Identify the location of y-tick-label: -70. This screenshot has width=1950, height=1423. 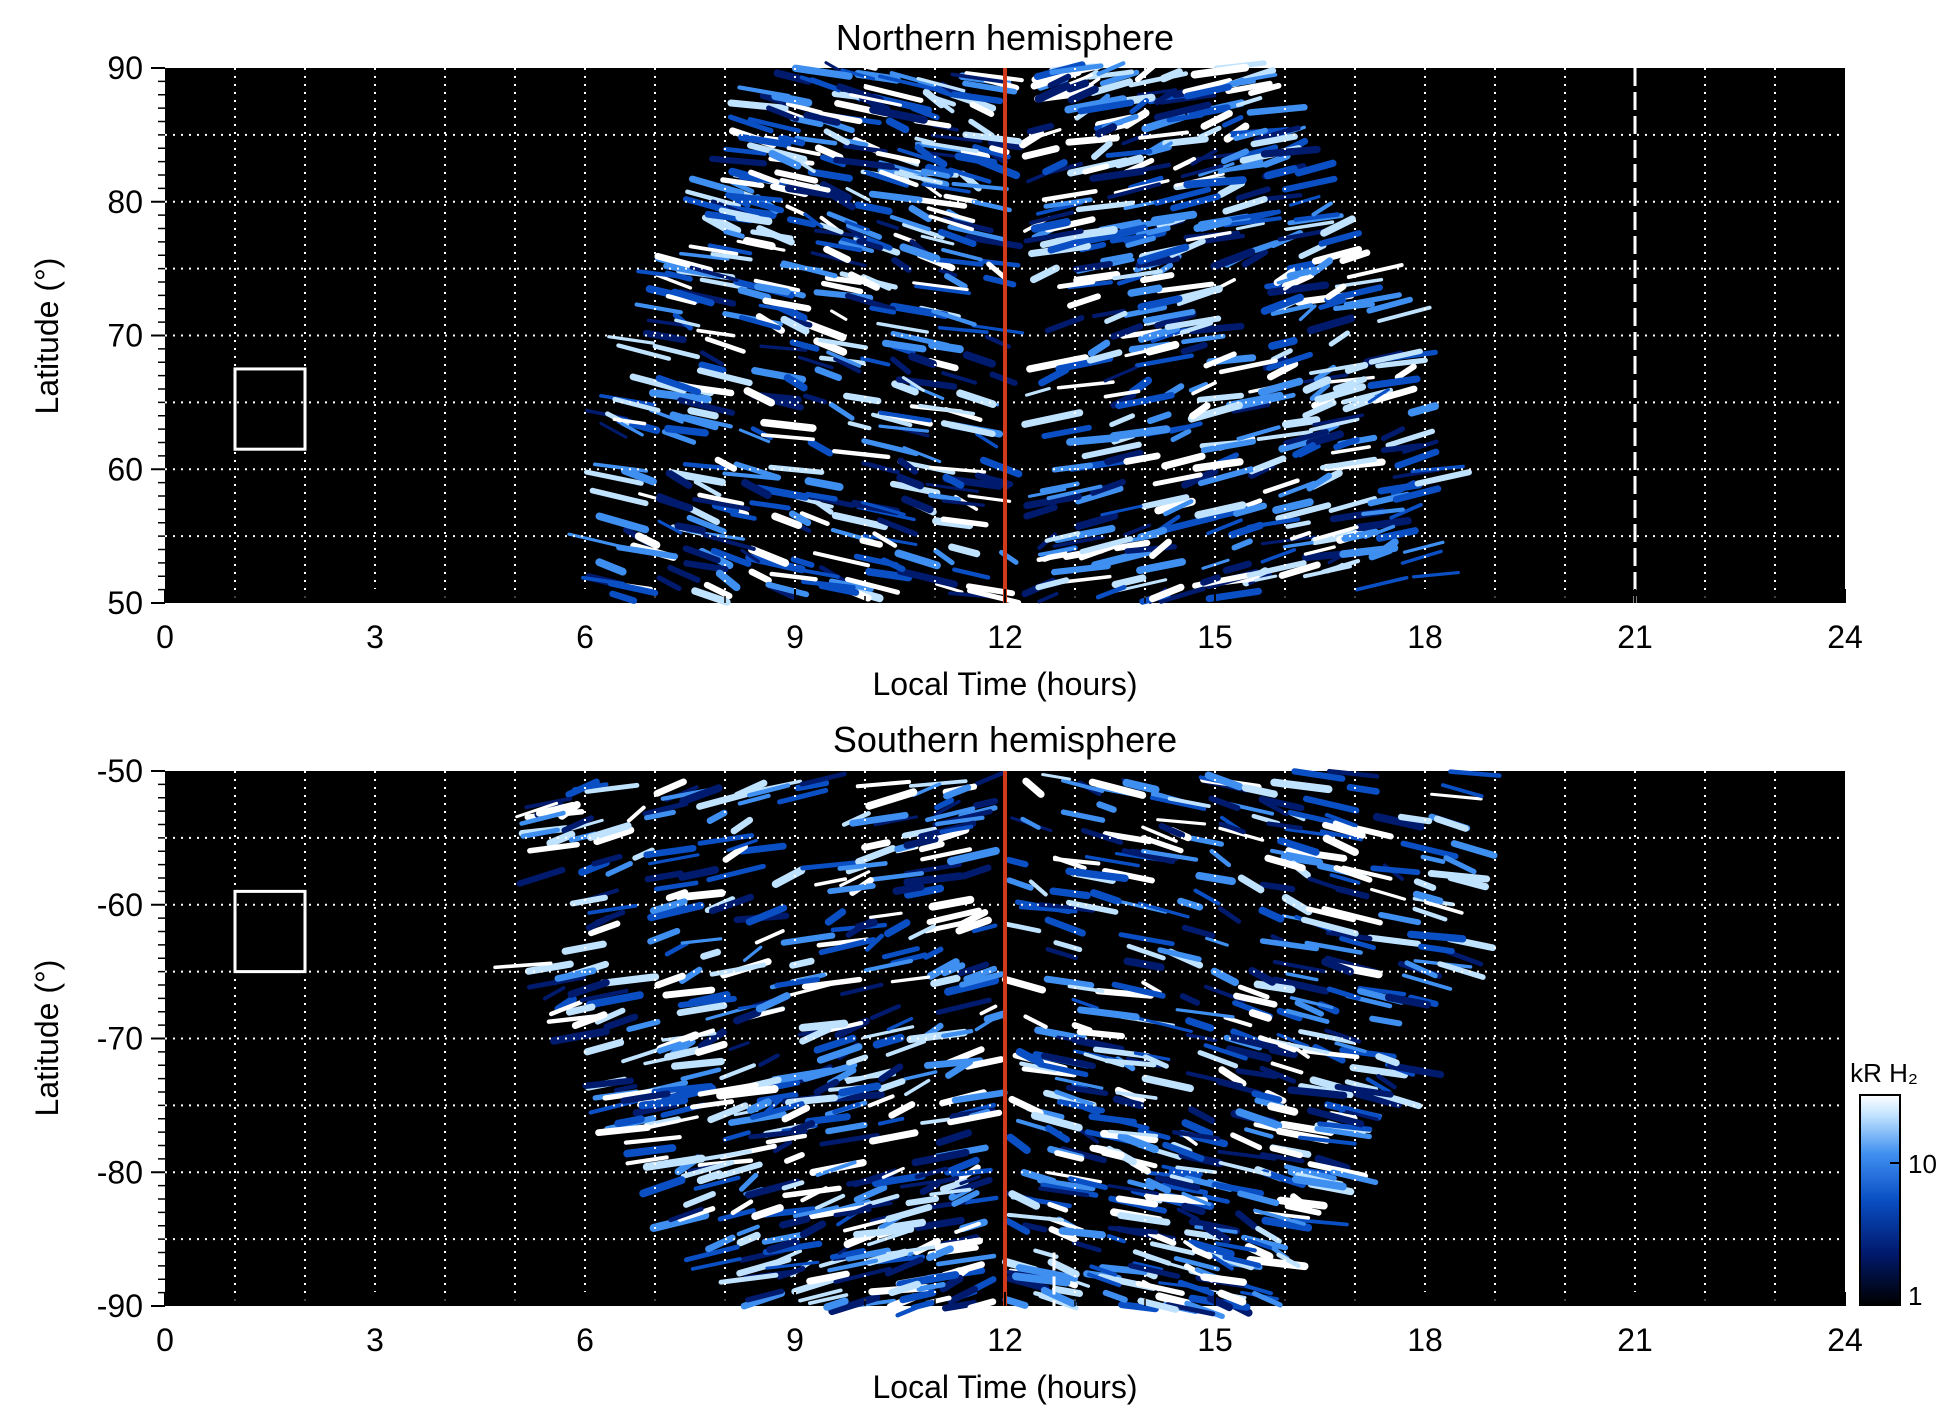
(120, 1039).